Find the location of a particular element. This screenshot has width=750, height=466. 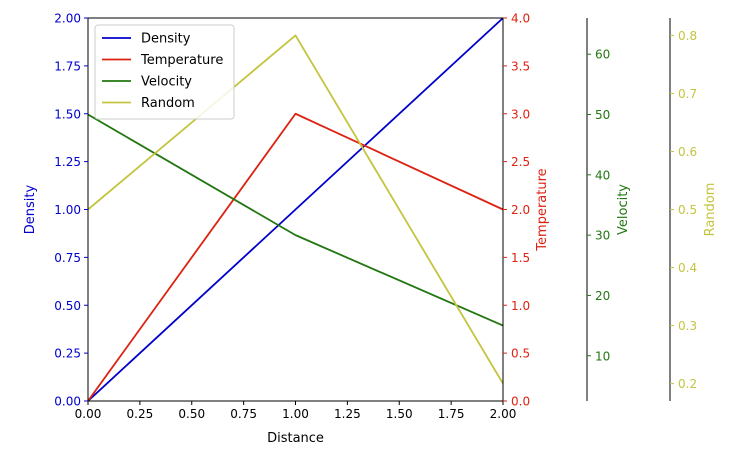

temperature-tick-label: 2.0 is located at coordinates (520, 210).